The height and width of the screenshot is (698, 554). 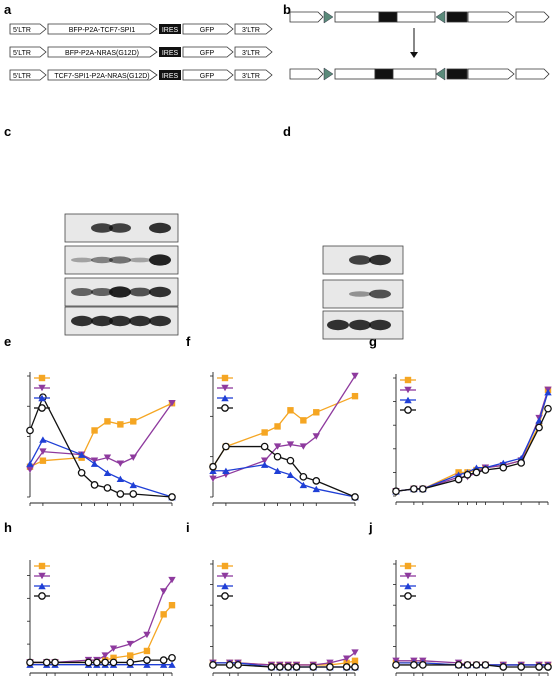 What do you see at coordinates (440, 17) in the screenshot?
I see `lox71-site` at bounding box center [440, 17].